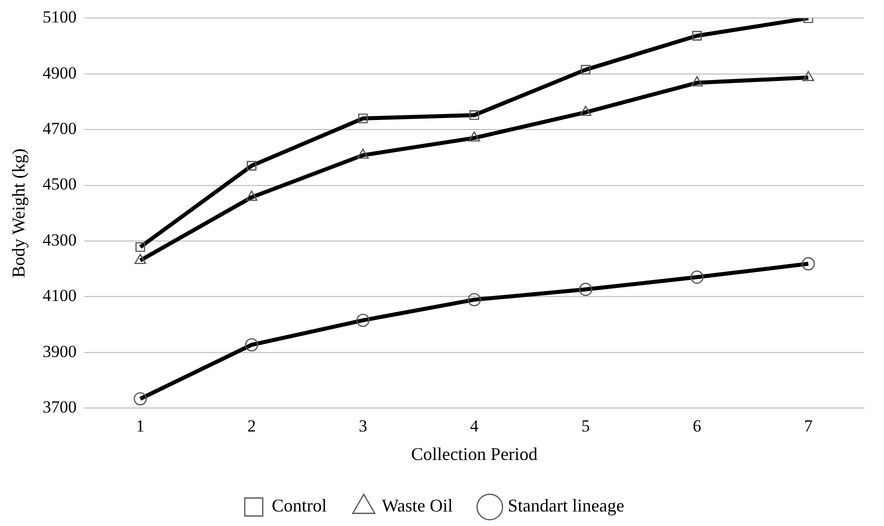 The image size is (884, 526). I want to click on y-tick-label: 4900, so click(59, 72).